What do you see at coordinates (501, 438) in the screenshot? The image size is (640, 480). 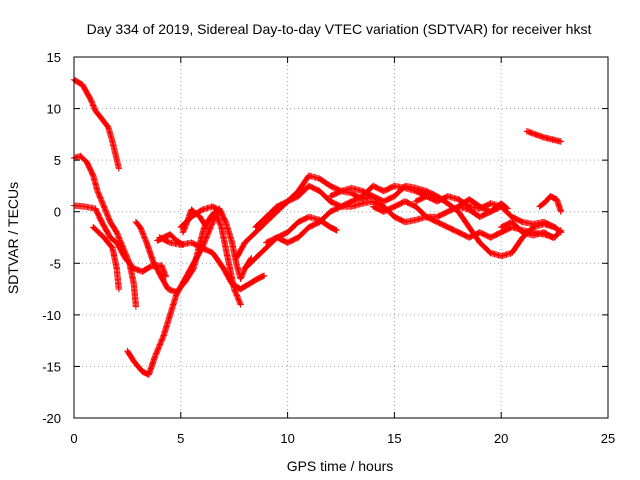 I see `x-tick-label: 20` at bounding box center [501, 438].